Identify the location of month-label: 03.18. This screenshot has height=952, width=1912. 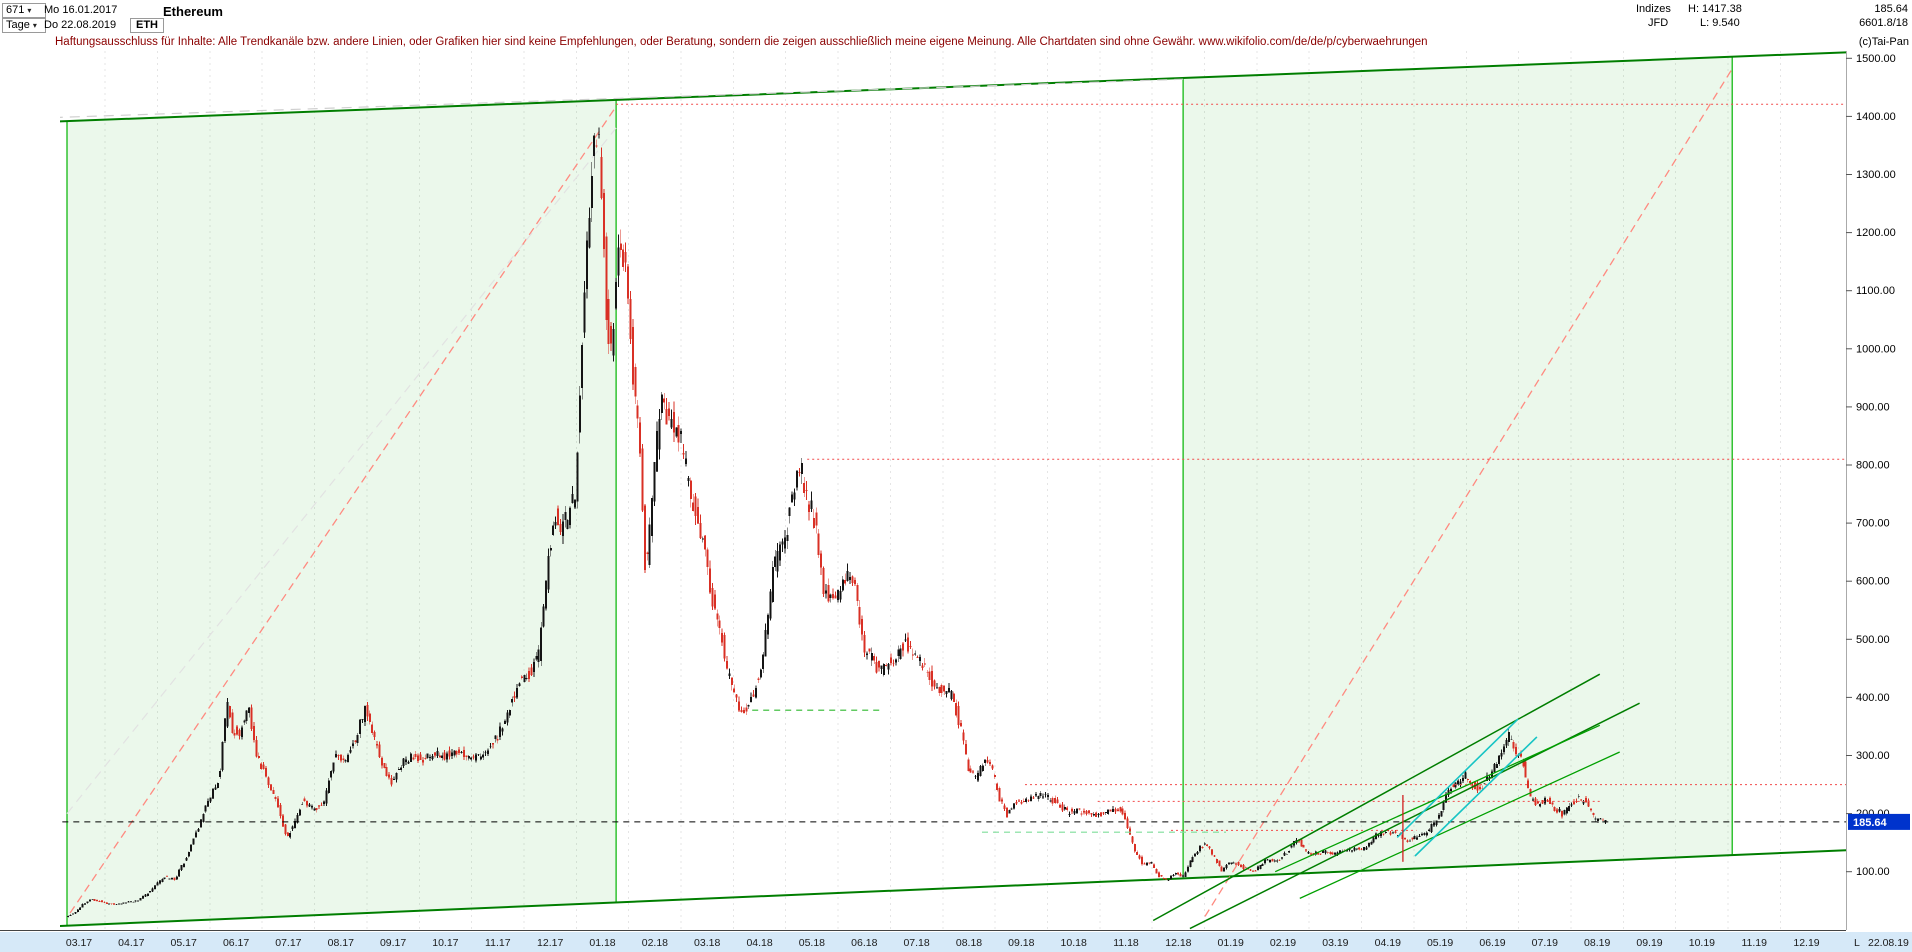
(707, 943).